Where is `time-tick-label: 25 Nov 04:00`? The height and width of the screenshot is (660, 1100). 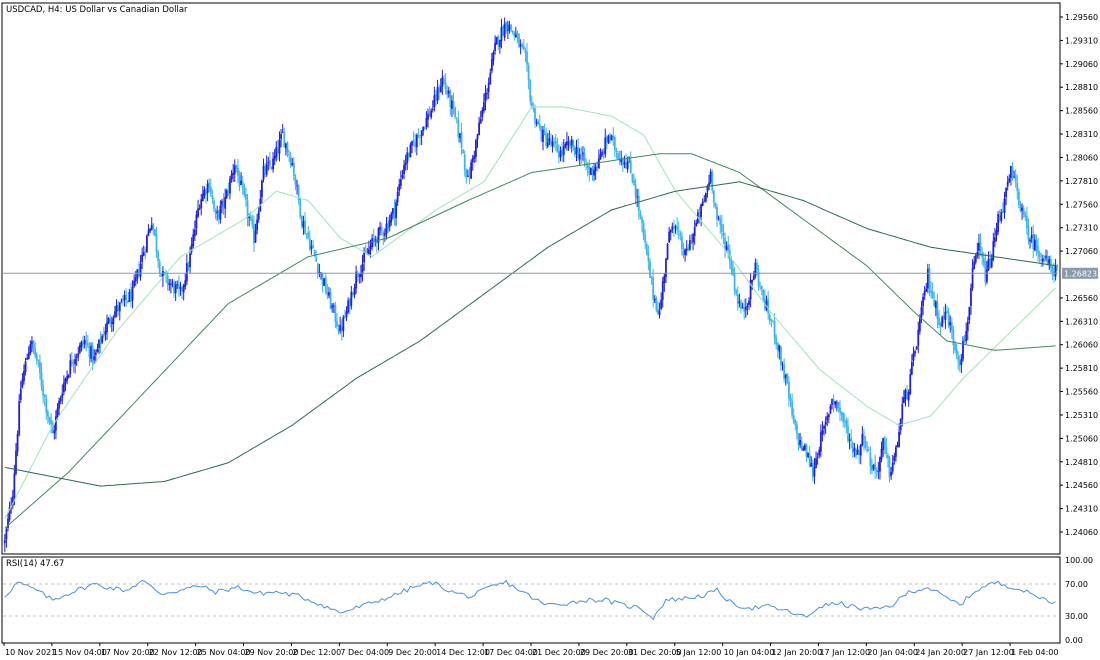
time-tick-label: 25 Nov 04:00 is located at coordinates (224, 652).